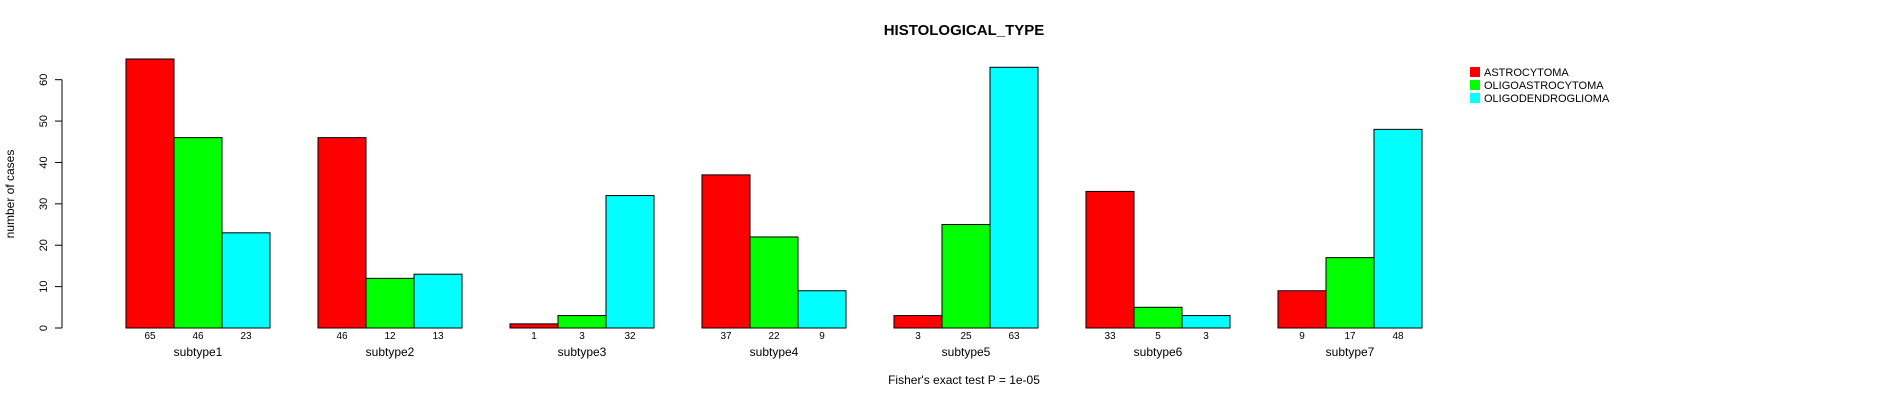 The width and height of the screenshot is (1890, 405). What do you see at coordinates (1350, 243) in the screenshot?
I see `bar-group-subtype7: 9 17 48 subtype7` at bounding box center [1350, 243].